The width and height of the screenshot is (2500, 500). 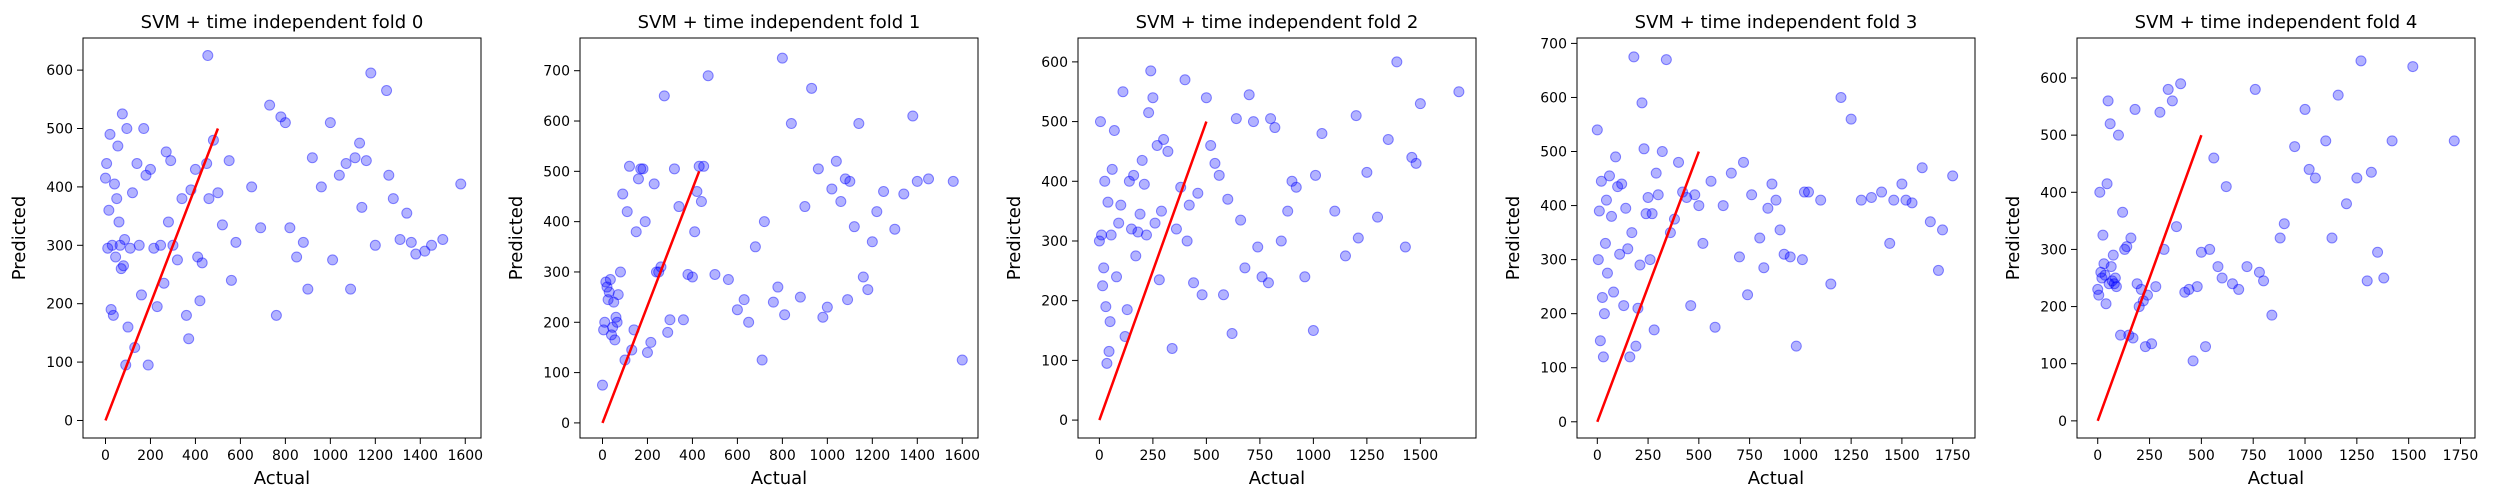 What do you see at coordinates (556, 72) in the screenshot?
I see `y-tick-label: 700` at bounding box center [556, 72].